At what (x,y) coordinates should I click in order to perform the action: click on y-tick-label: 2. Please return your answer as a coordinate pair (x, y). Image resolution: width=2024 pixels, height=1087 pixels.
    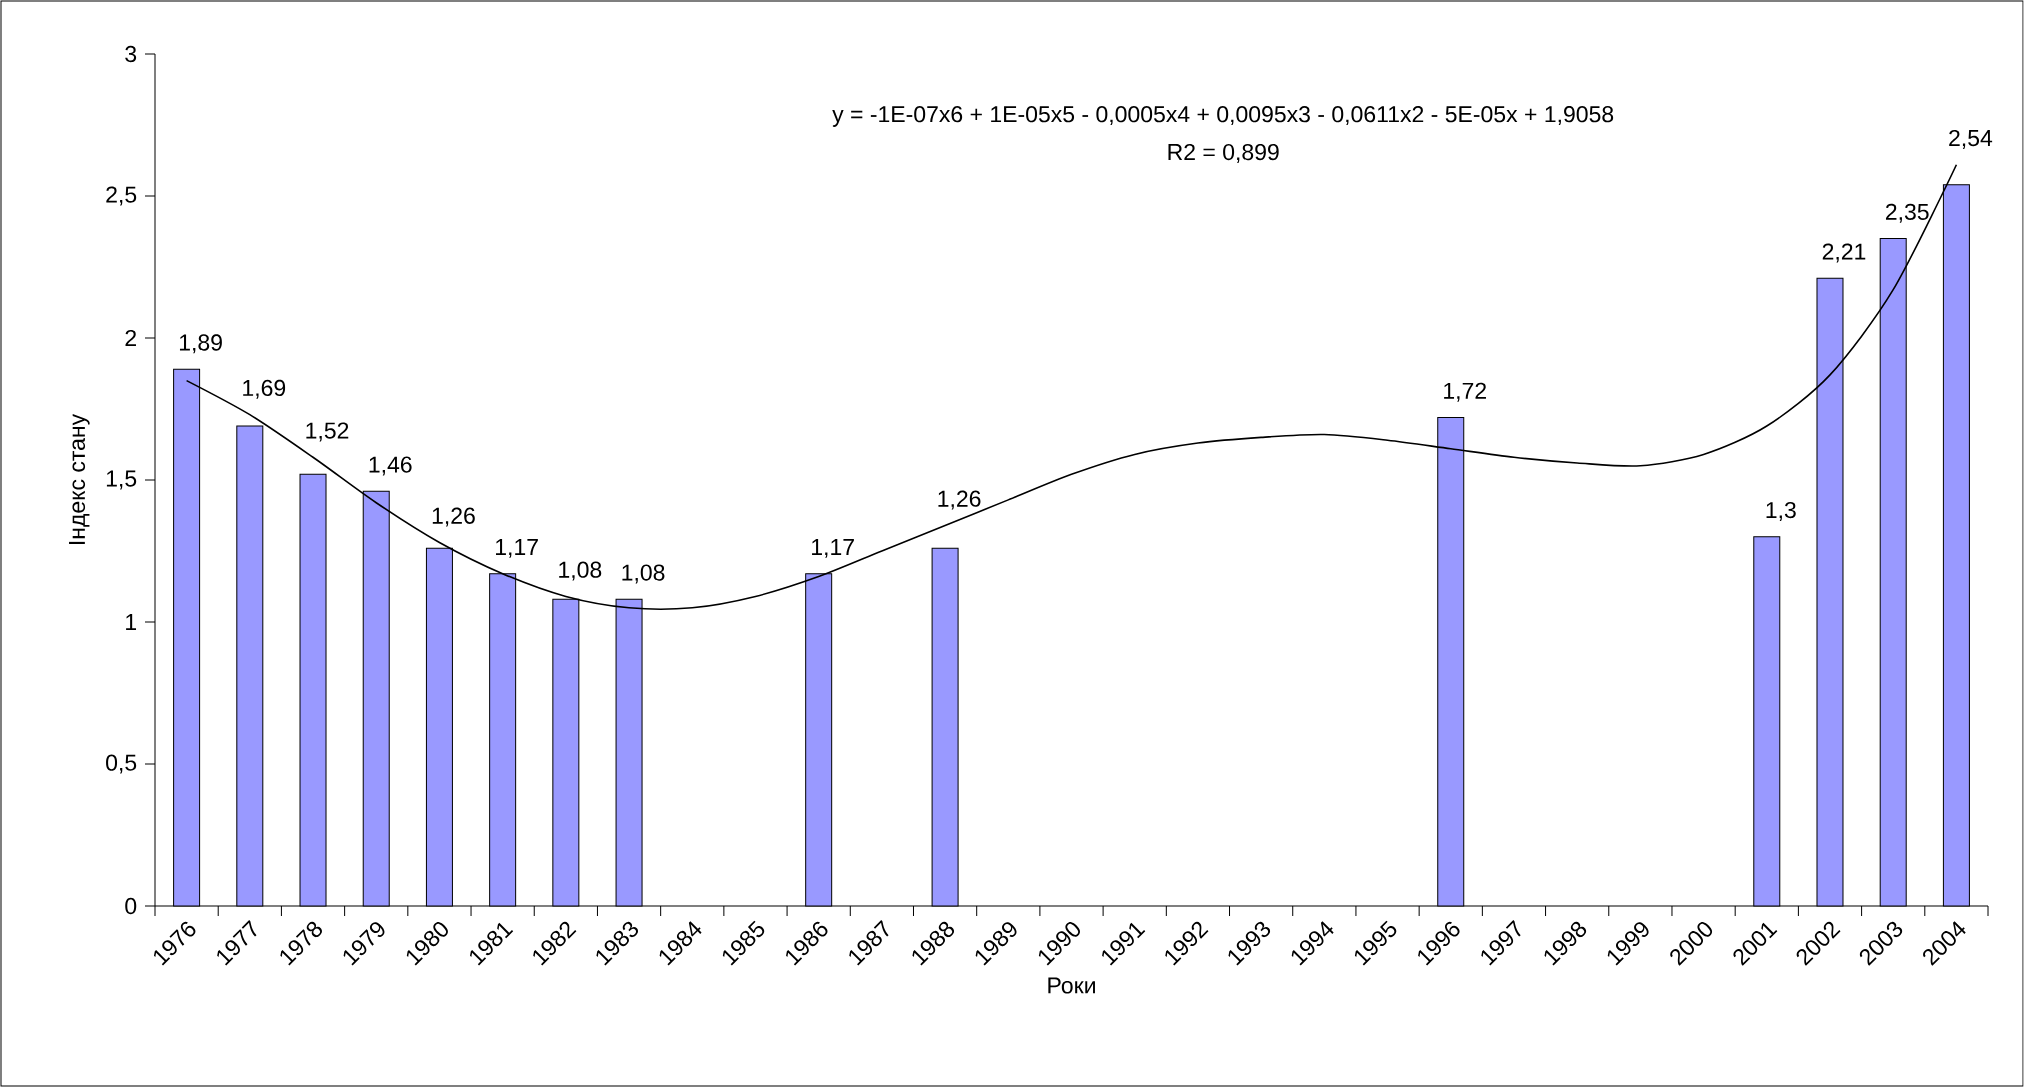
    Looking at the image, I should click on (130, 338).